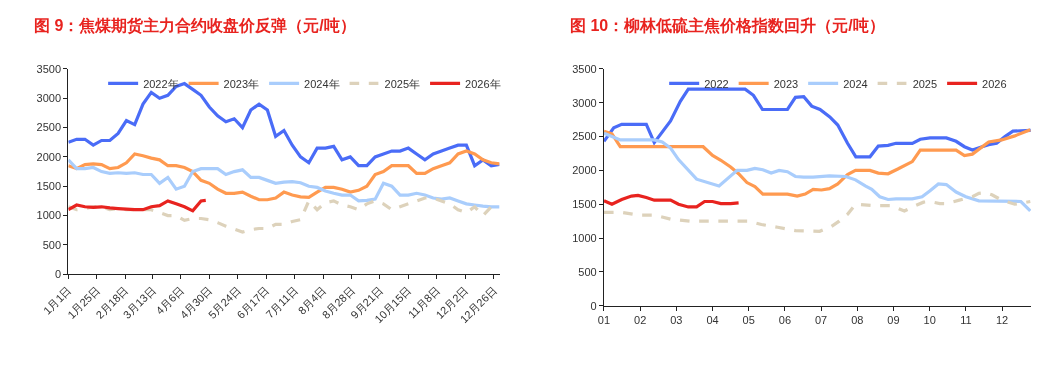  Describe the element at coordinates (821, 320) in the screenshot. I see `x-tick-label: 07` at that location.